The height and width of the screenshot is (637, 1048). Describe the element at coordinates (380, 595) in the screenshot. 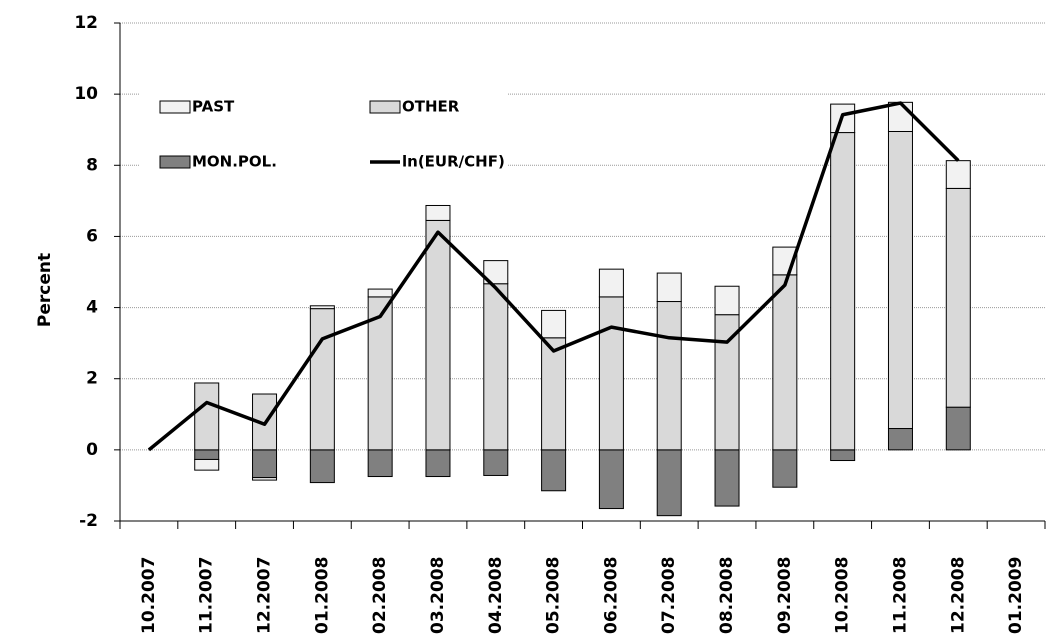

I see `x-tick-label: 02.2008` at that location.